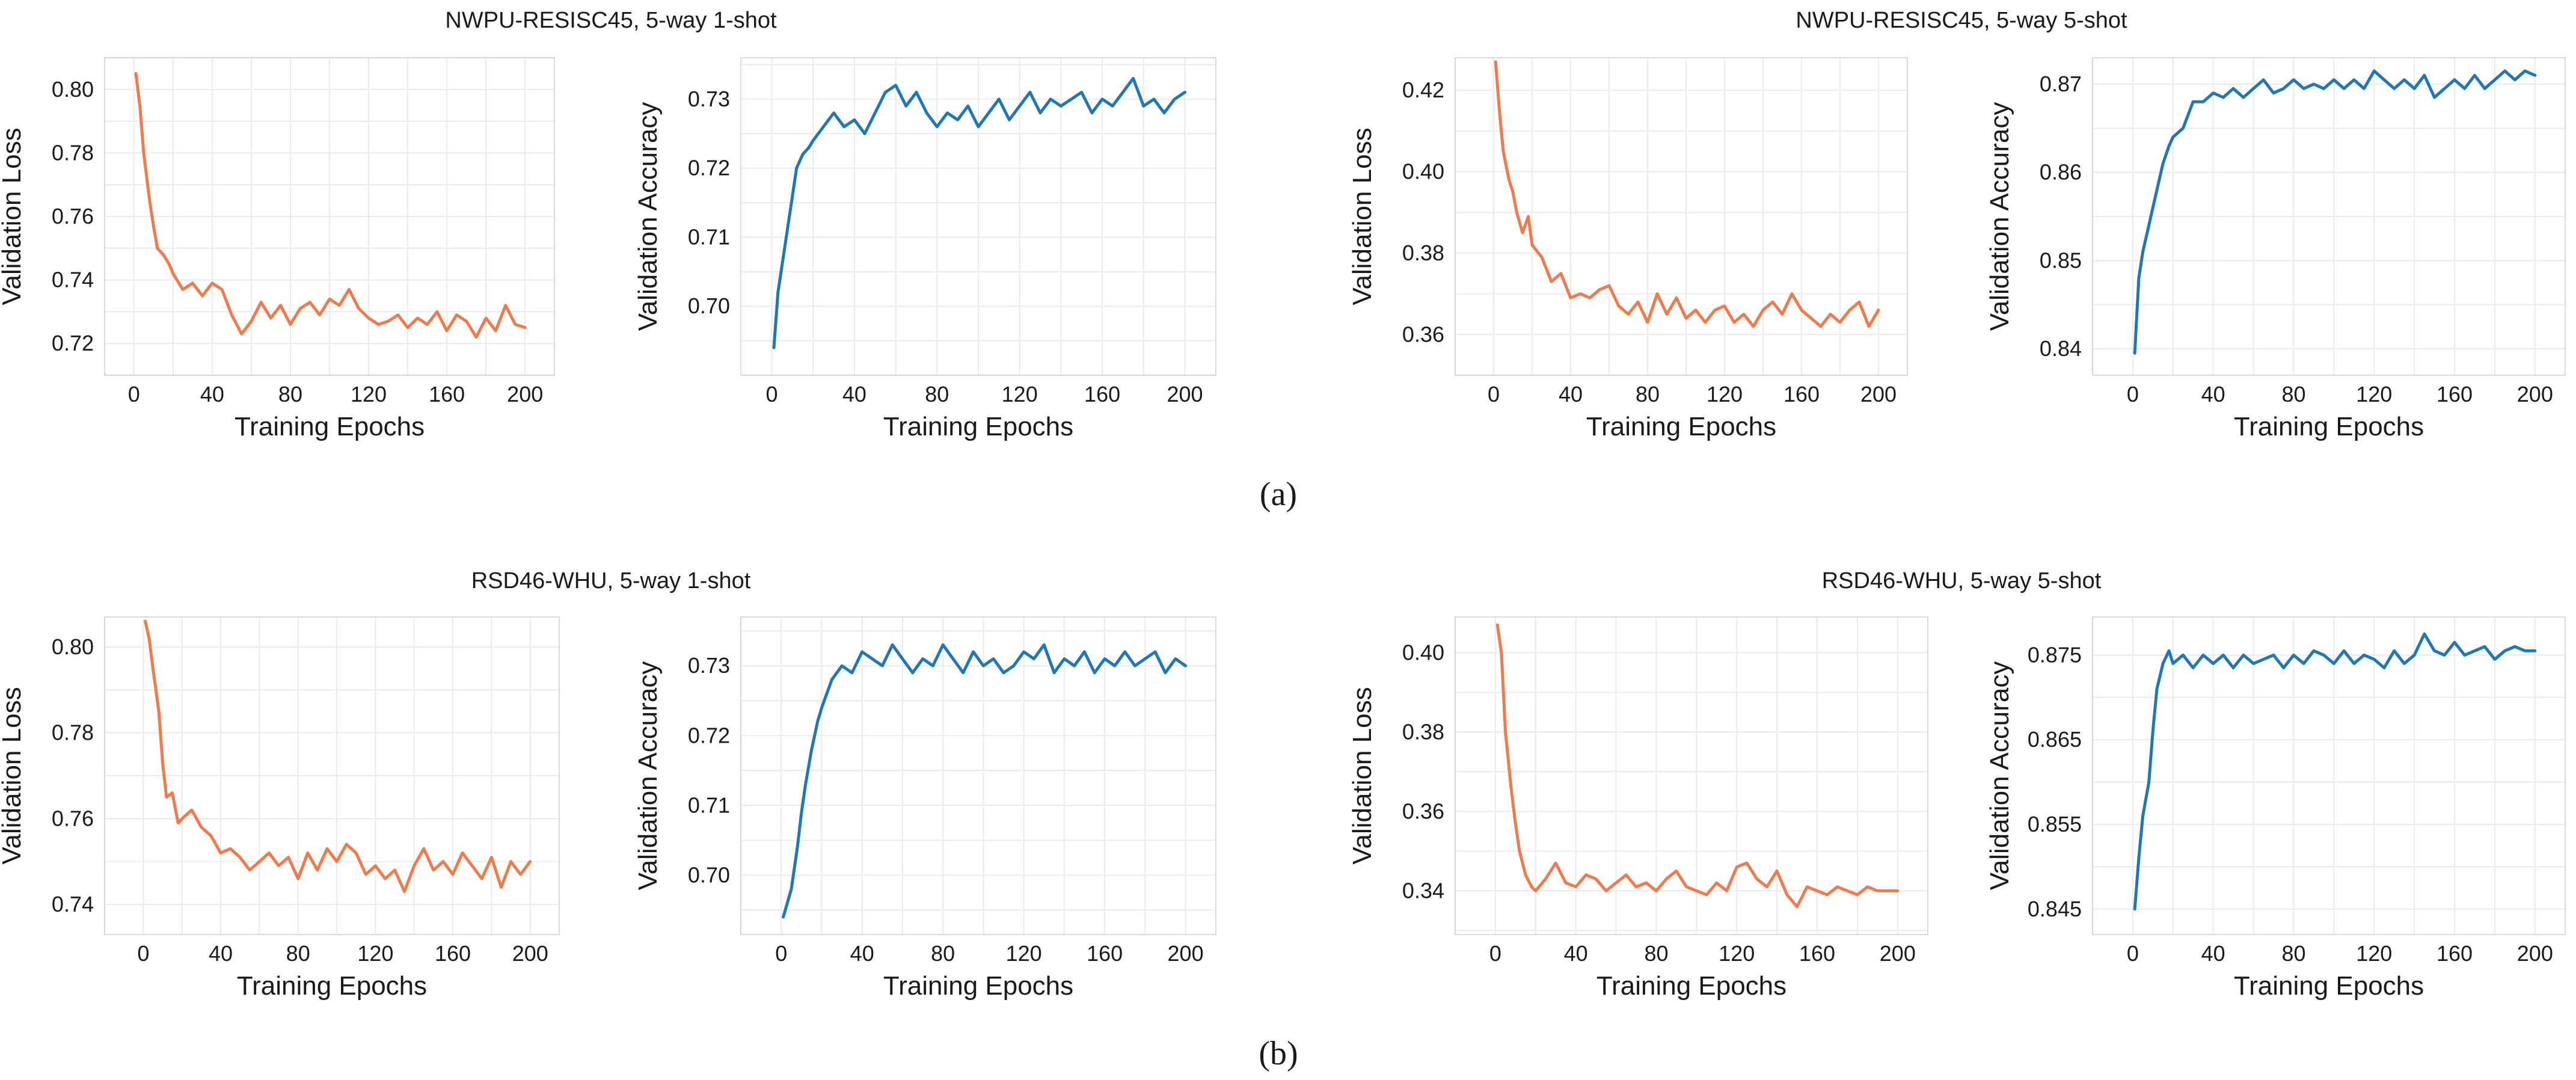 The height and width of the screenshot is (1080, 2576). What do you see at coordinates (1656, 953) in the screenshot?
I see `panel-rsd-5shot-loss-xtick-label: 80` at bounding box center [1656, 953].